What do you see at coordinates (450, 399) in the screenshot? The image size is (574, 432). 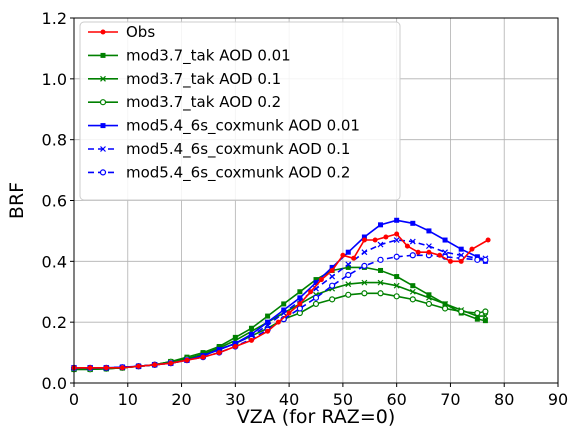 I see `x-tick-label: 70` at bounding box center [450, 399].